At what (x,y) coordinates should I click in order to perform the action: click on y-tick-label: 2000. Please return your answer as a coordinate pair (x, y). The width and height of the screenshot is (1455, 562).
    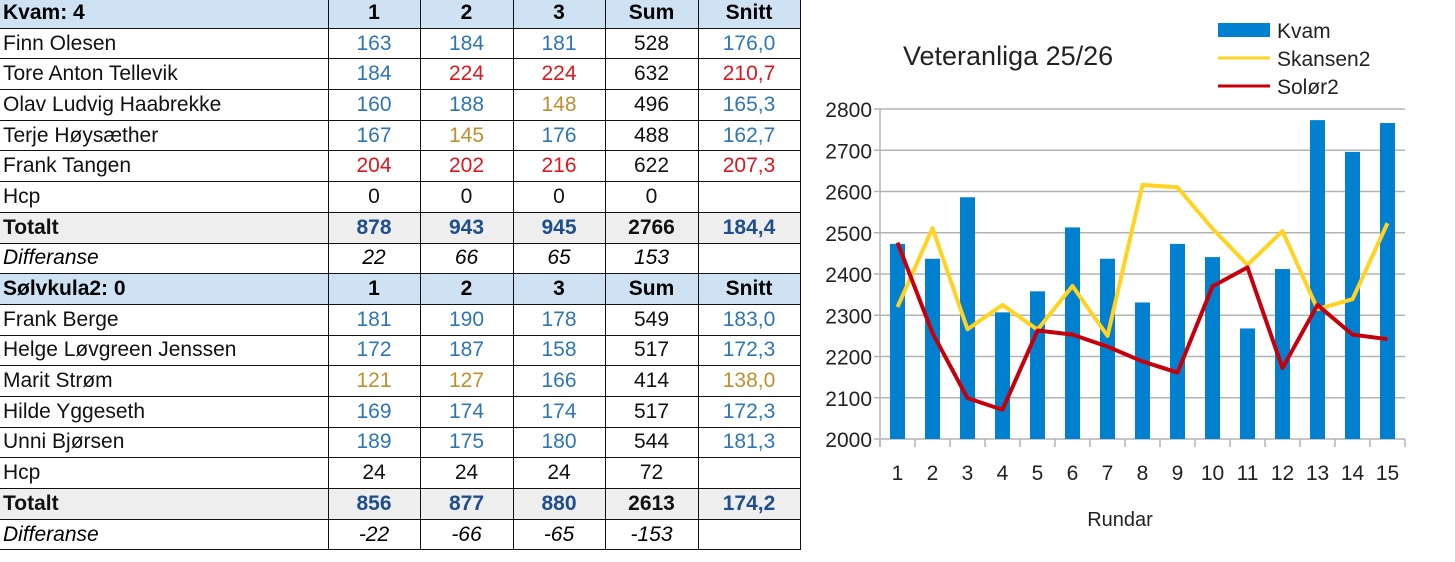
    Looking at the image, I should click on (848, 440).